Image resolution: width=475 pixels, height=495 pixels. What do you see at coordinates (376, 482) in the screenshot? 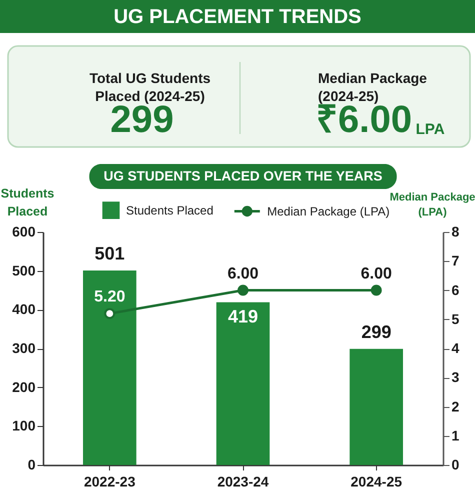
I see `x-tick-label: 2024-25` at bounding box center [376, 482].